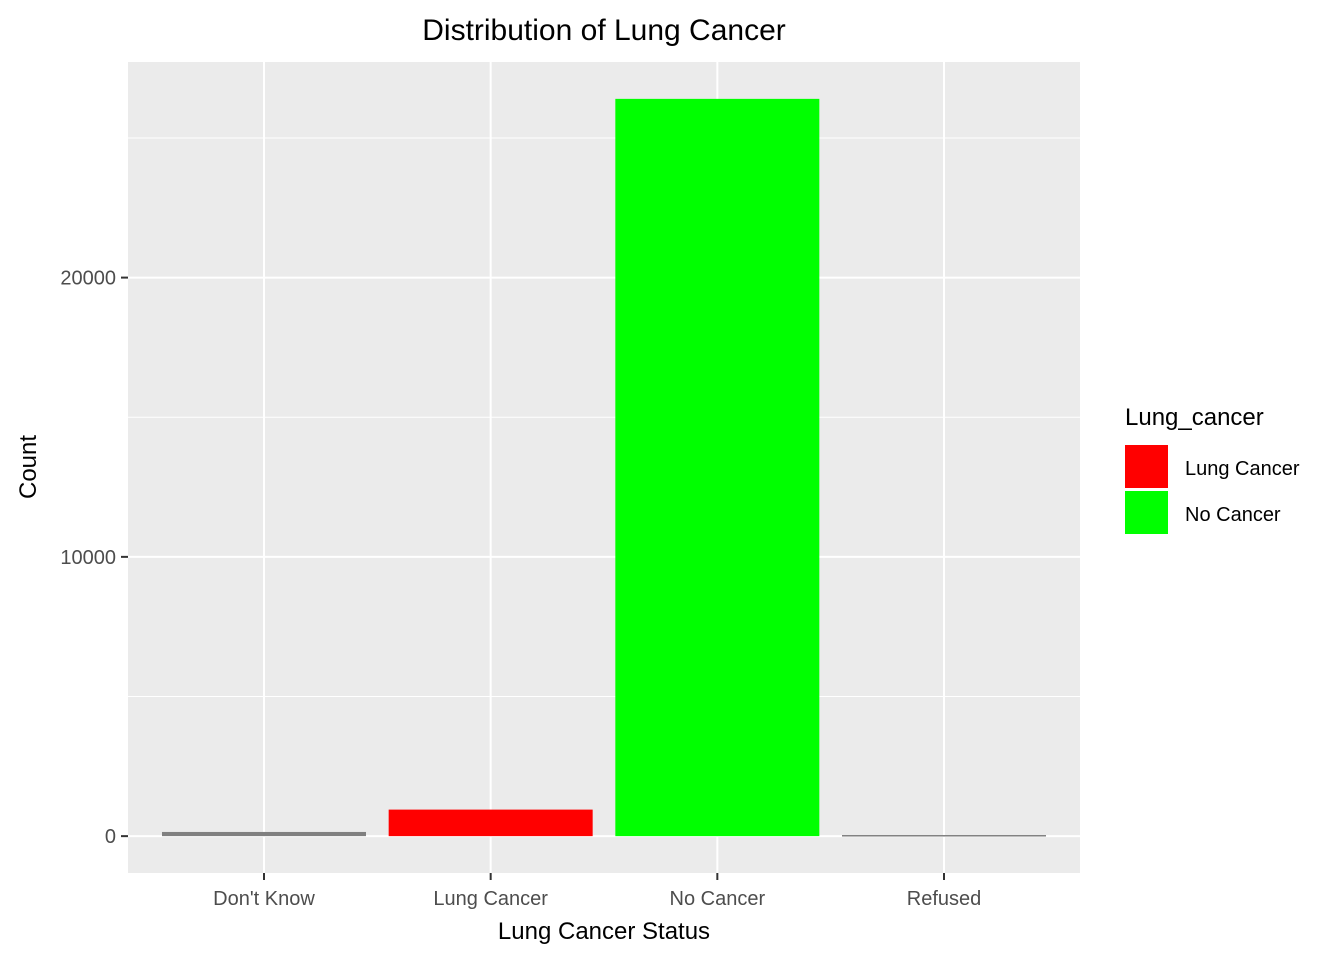  Describe the element at coordinates (110, 837) in the screenshot. I see `y-tick-label: 0` at that location.